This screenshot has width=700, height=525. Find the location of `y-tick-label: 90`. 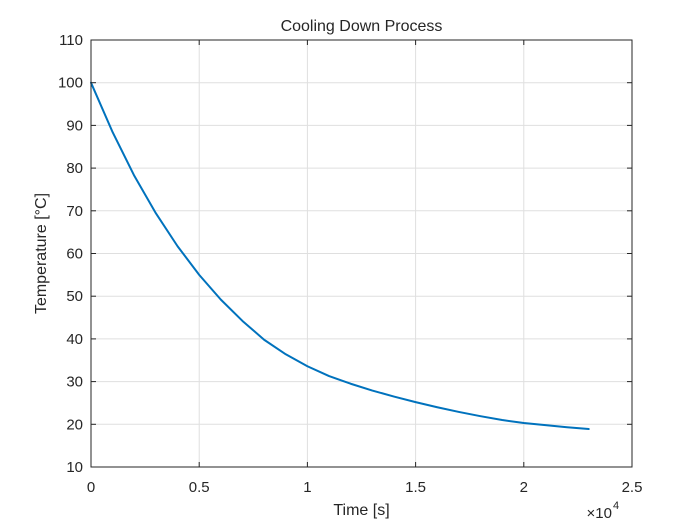

y-tick-label: 90 is located at coordinates (74, 125).